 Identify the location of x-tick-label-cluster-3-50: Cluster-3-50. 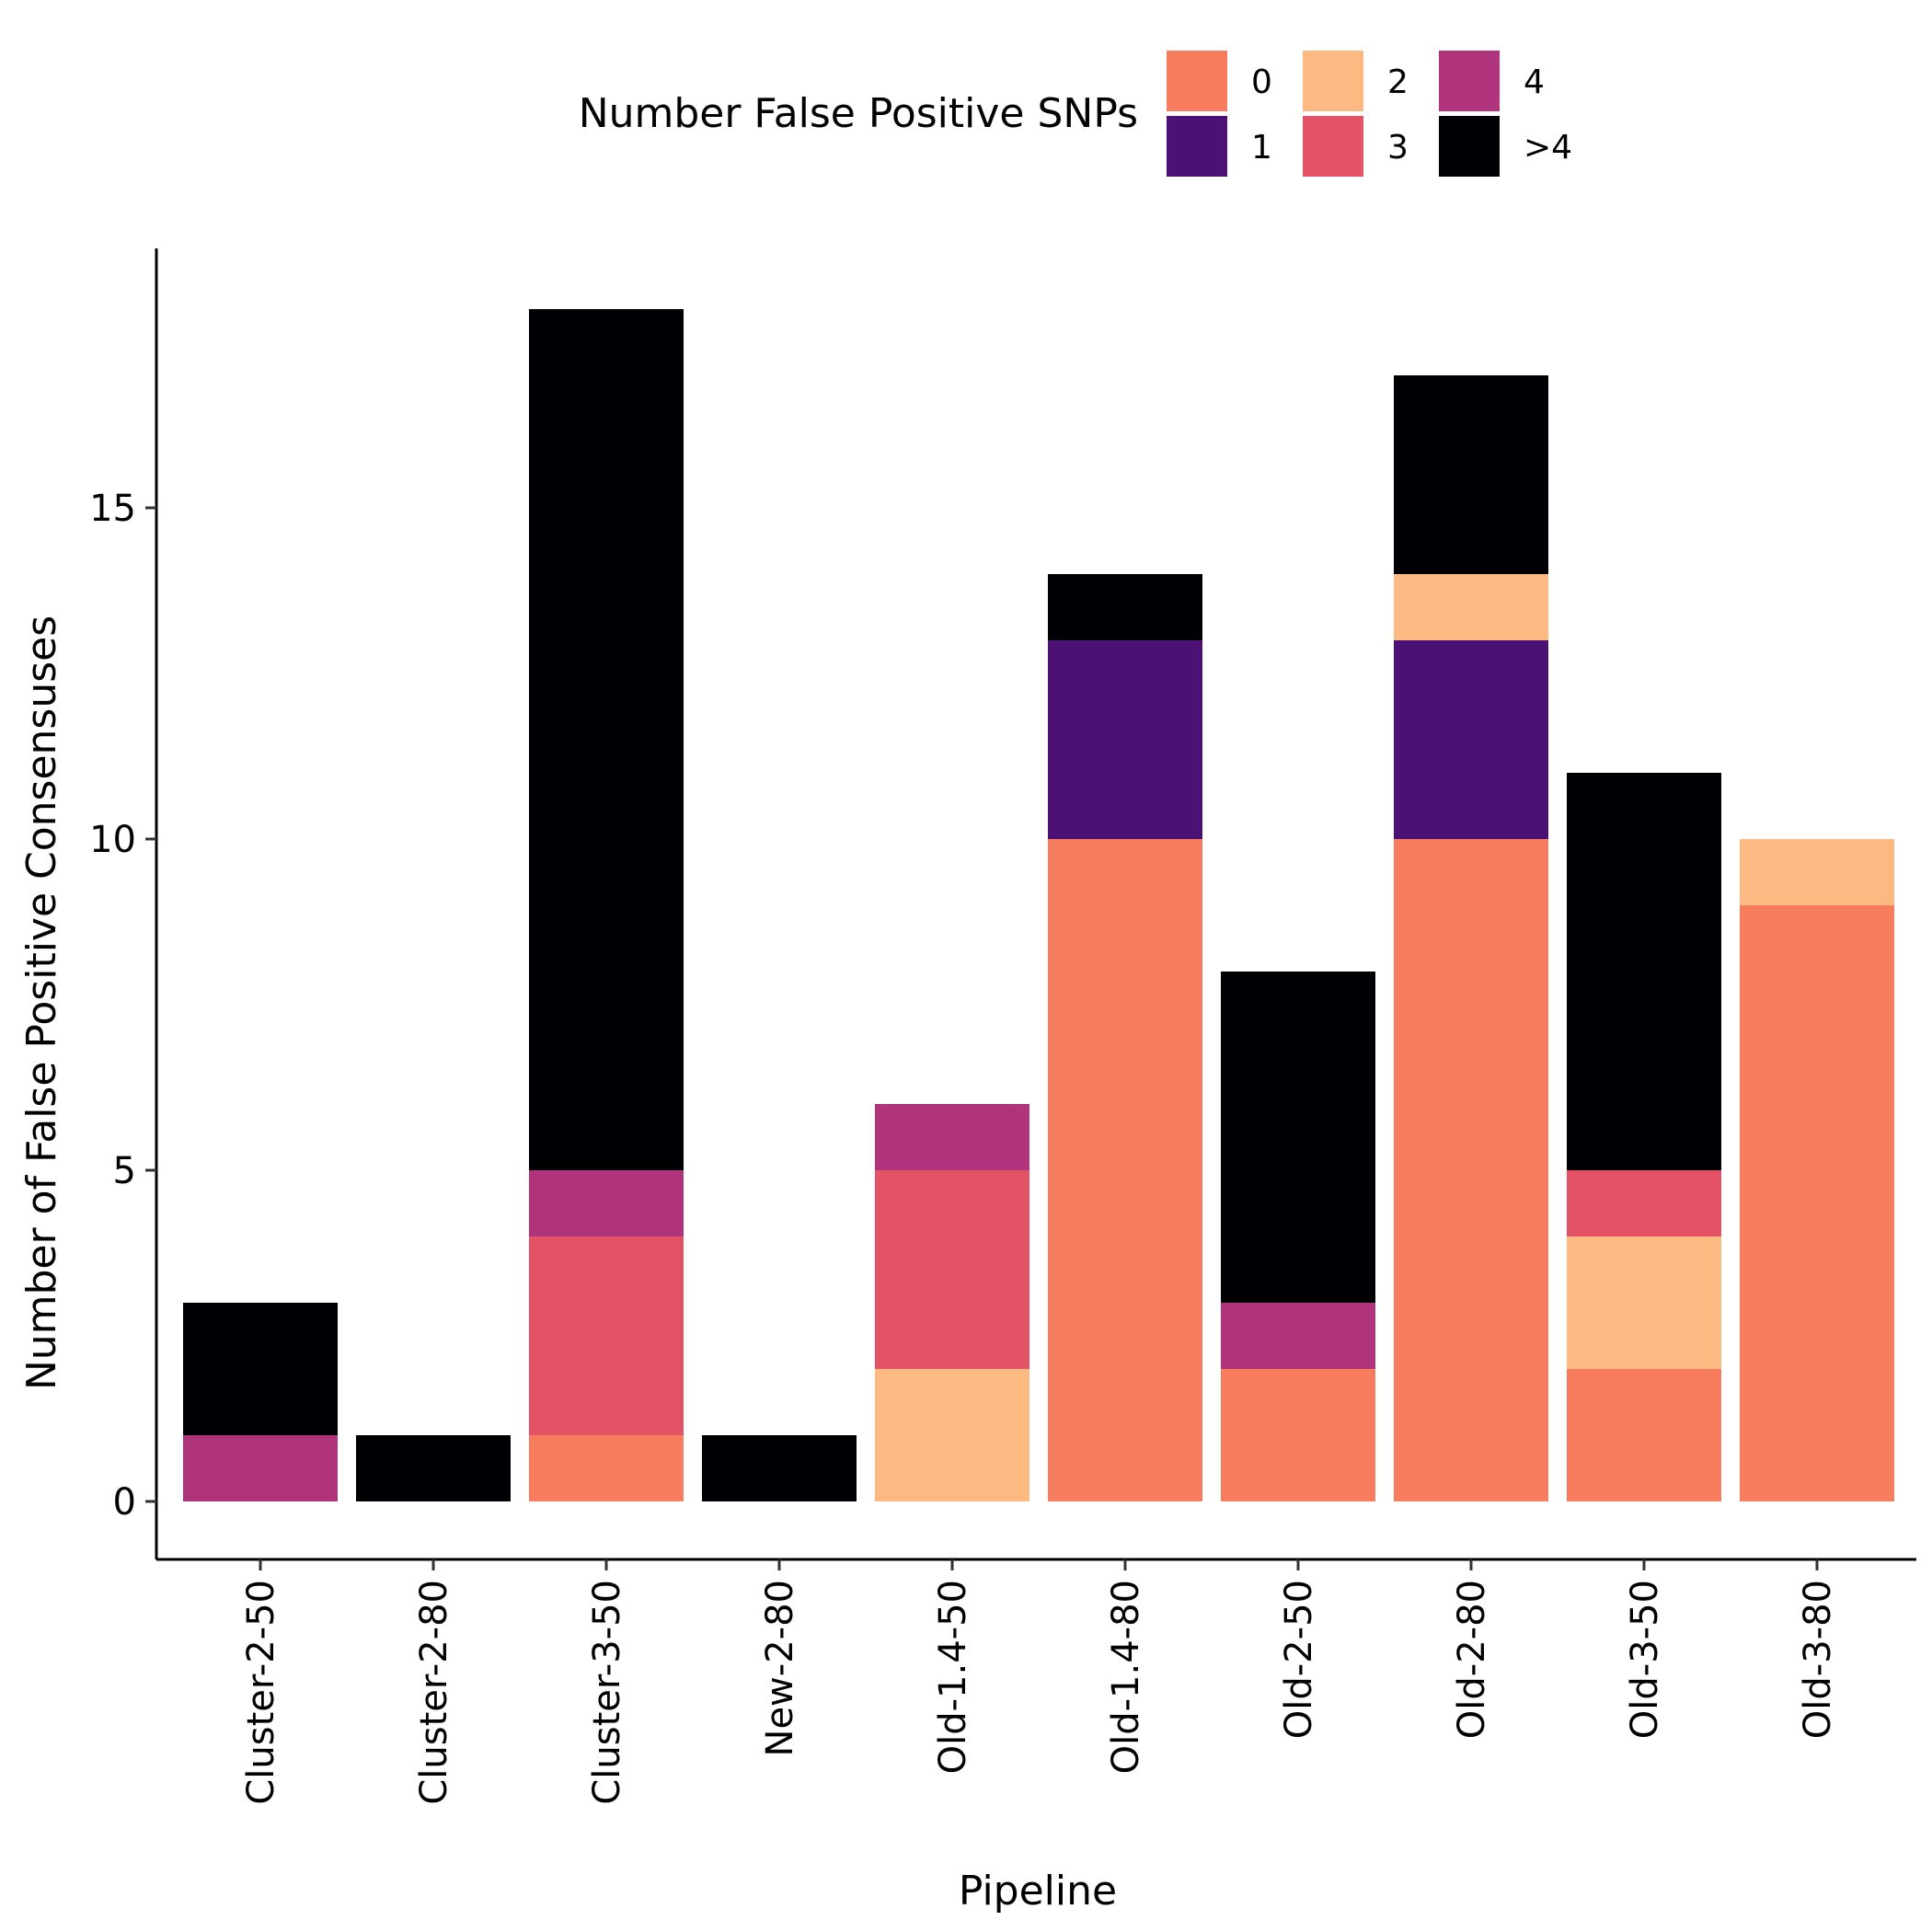
(607, 1692).